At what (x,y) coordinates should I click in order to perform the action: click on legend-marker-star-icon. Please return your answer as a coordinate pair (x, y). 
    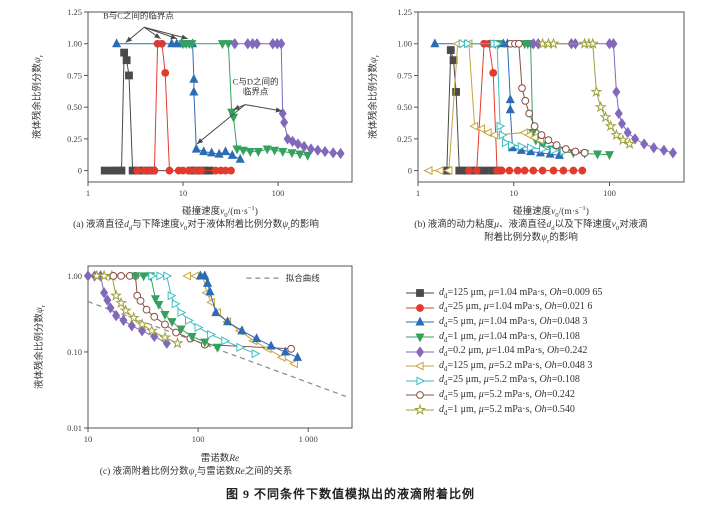
    Looking at the image, I should click on (420, 409).